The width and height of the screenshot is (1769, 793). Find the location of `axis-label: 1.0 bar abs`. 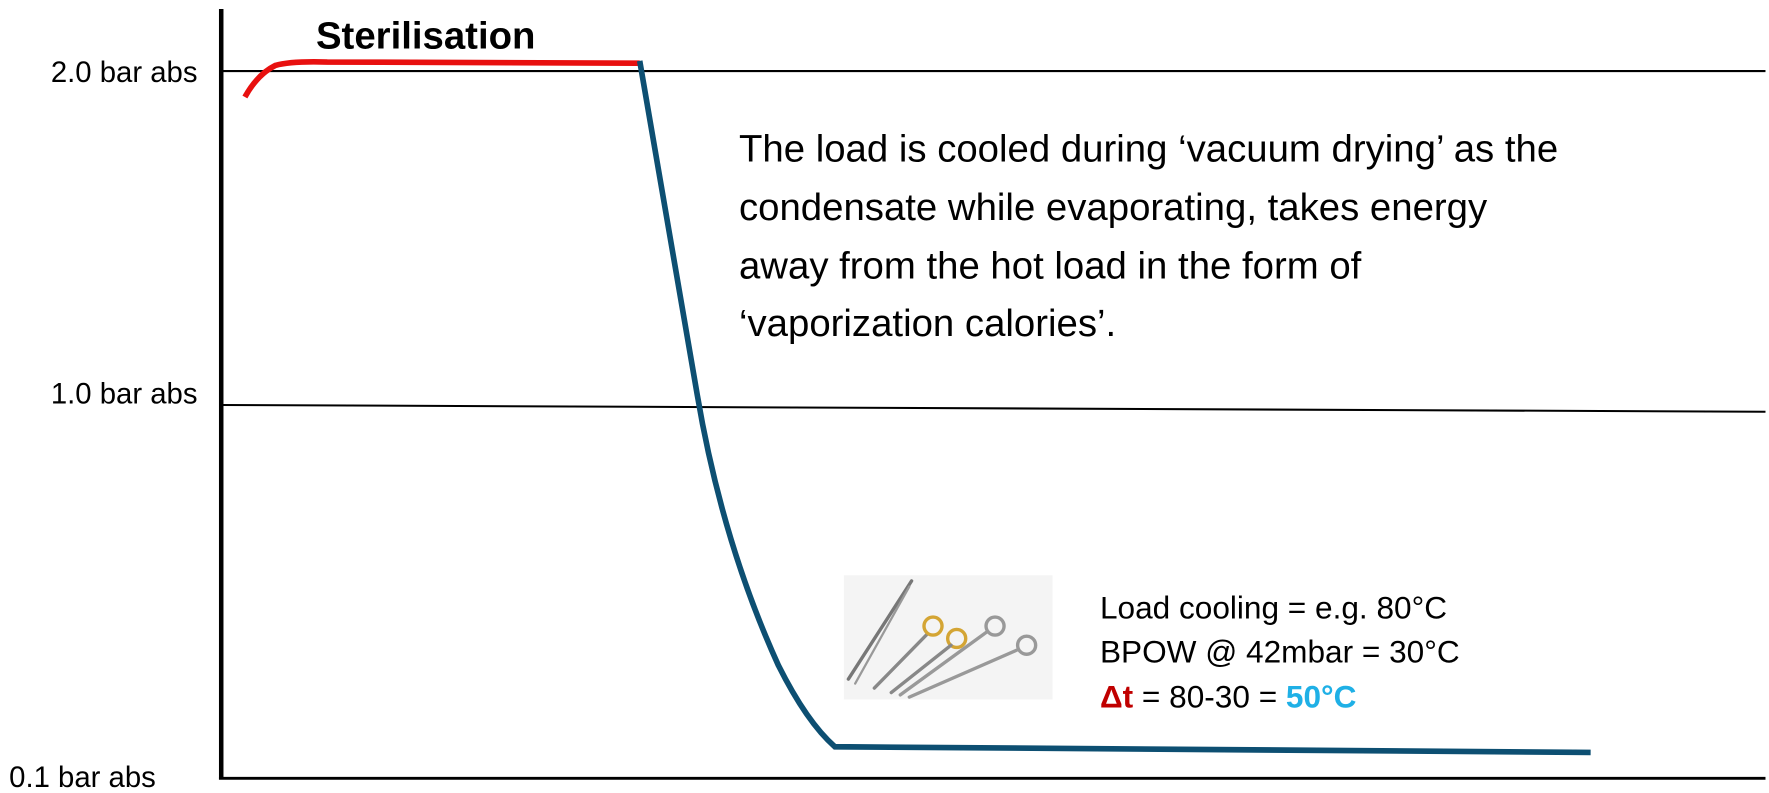

axis-label: 1.0 bar abs is located at coordinates (124, 394).